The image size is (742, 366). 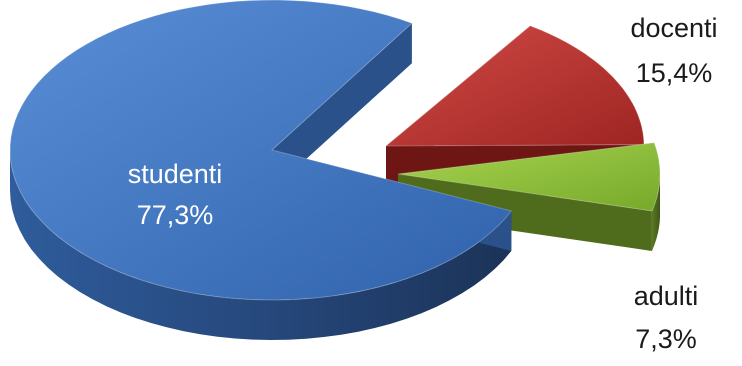 I want to click on slice-side-adulti, so click(x=655, y=212).